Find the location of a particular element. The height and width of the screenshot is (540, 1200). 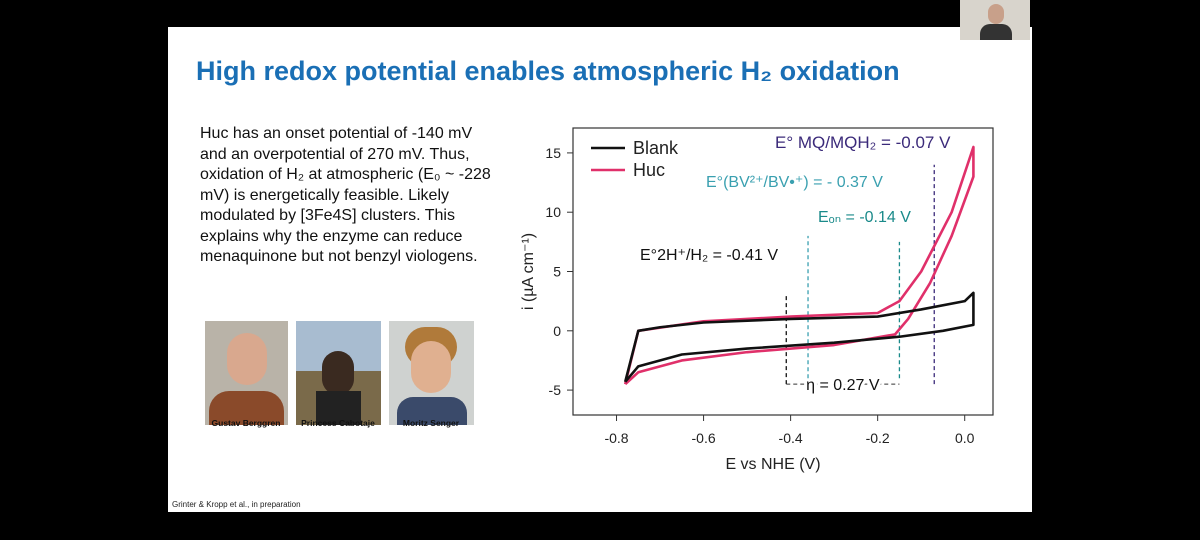

legend-label: Huc is located at coordinates (649, 170).